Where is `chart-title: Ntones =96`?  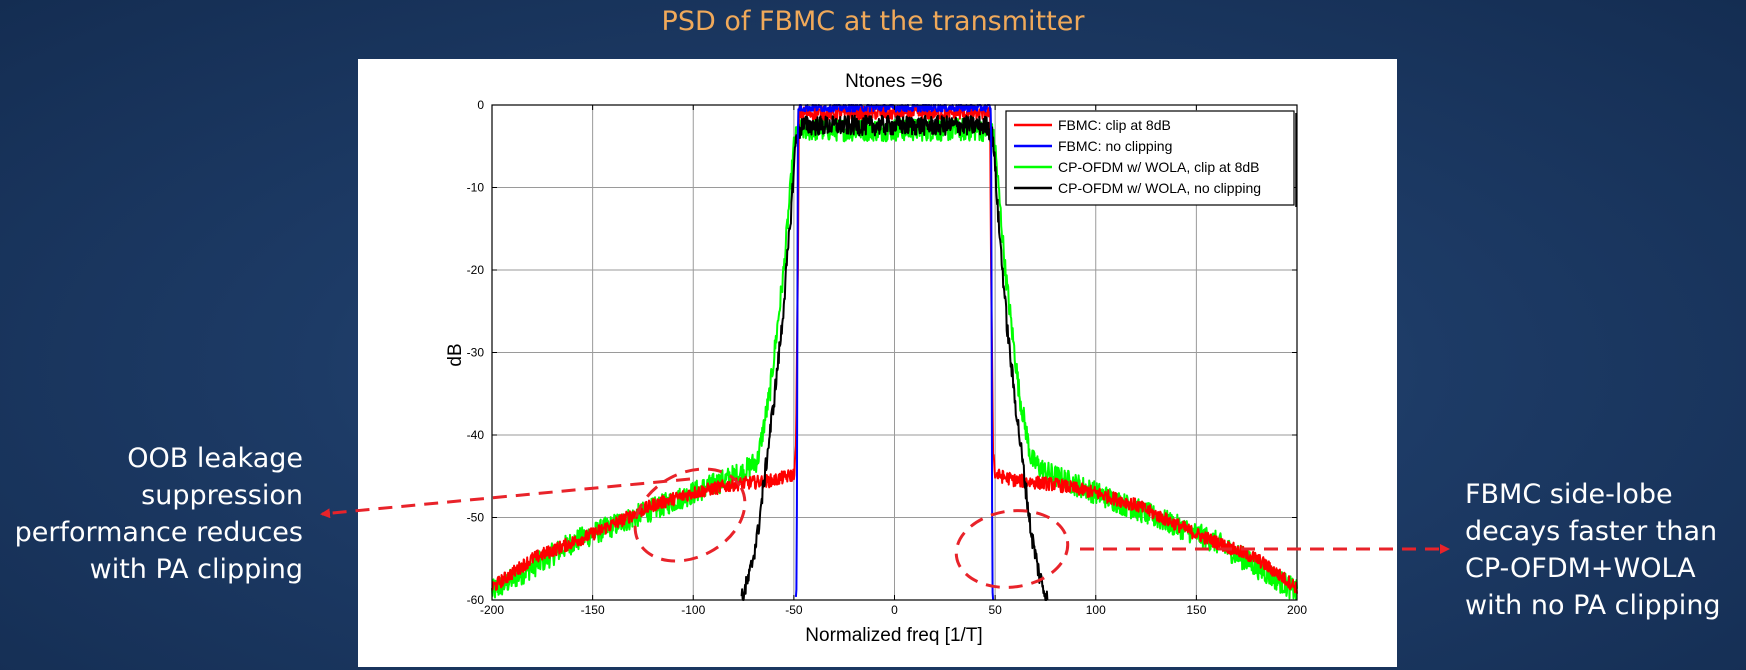
chart-title: Ntones =96 is located at coordinates (894, 81).